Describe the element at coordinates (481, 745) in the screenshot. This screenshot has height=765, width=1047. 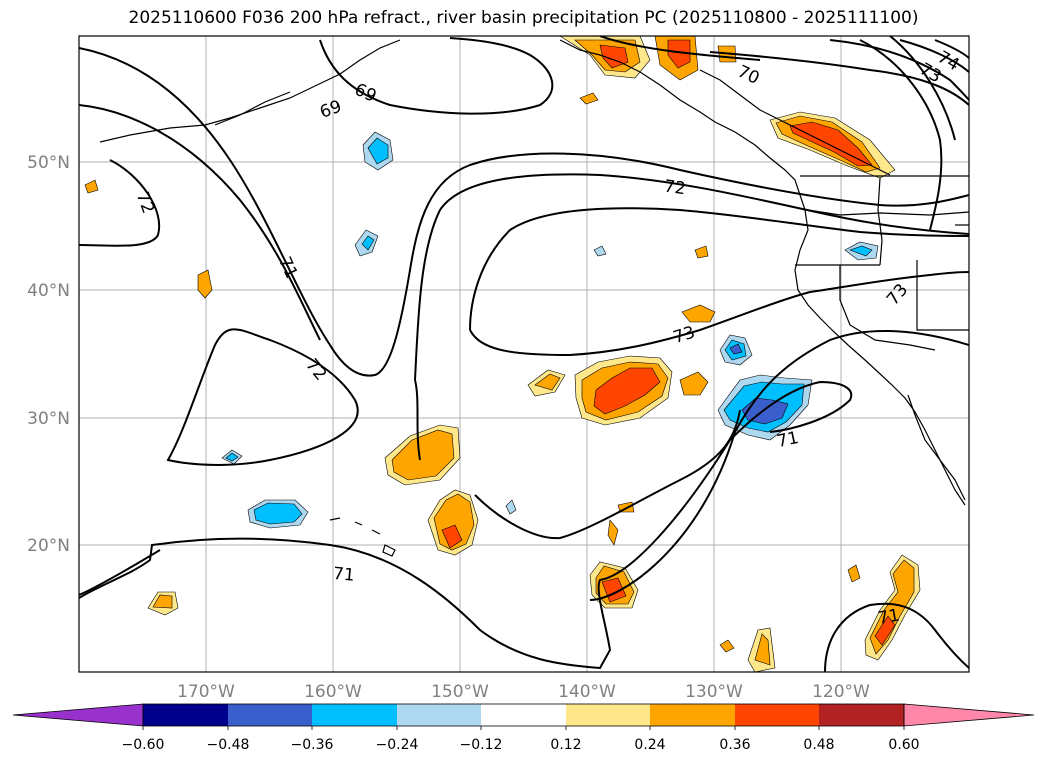
I see `colorbar-tick-label: −0.12` at that location.